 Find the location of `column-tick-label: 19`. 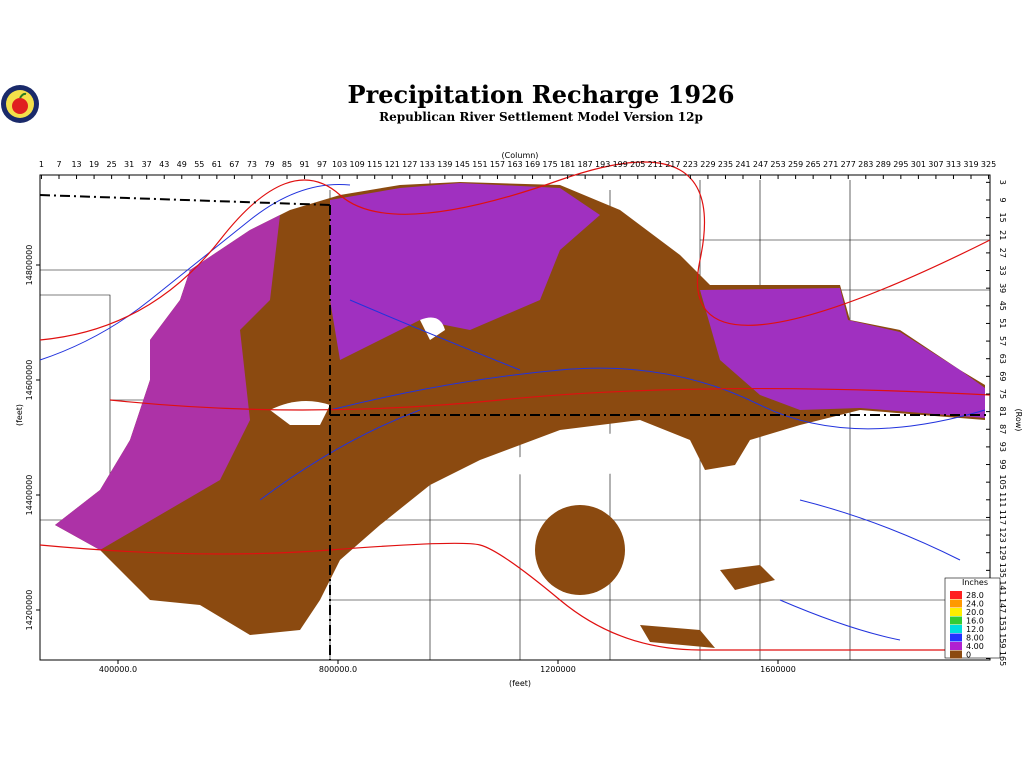

column-tick-label: 19 is located at coordinates (94, 164).